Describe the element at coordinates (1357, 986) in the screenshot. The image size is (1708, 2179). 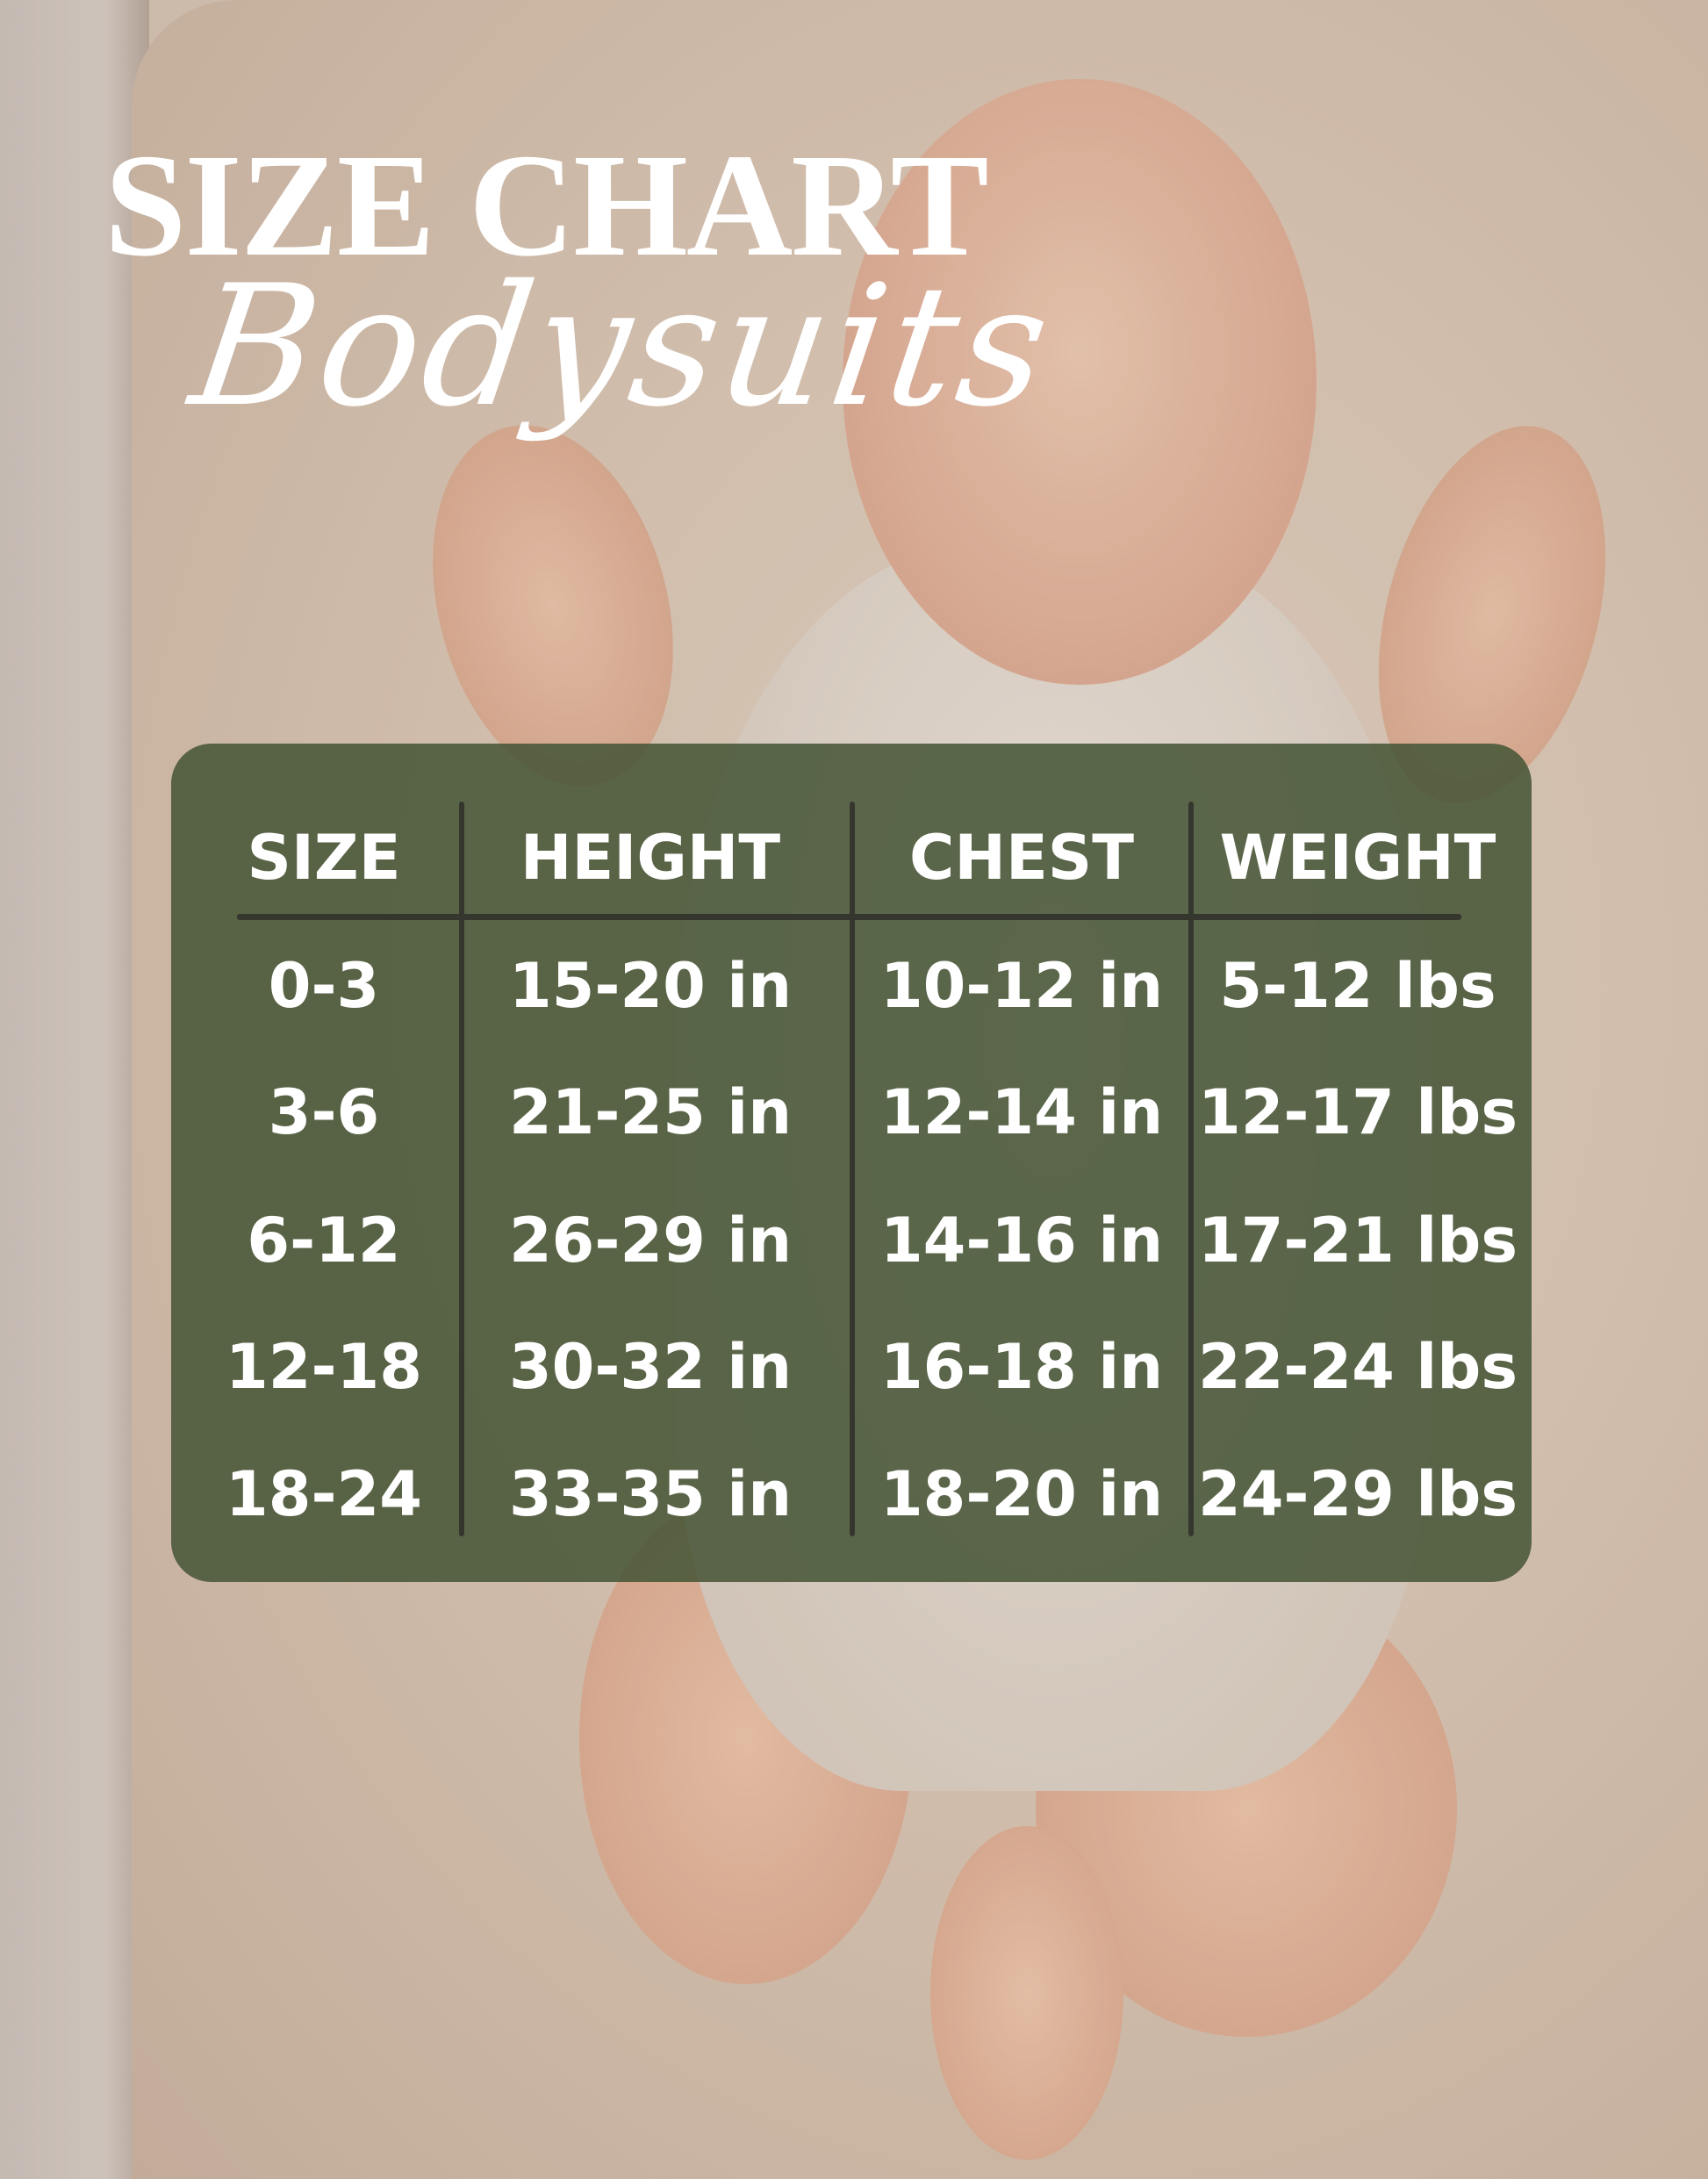
I see `table-cell-weight: 5-12 lbs` at that location.